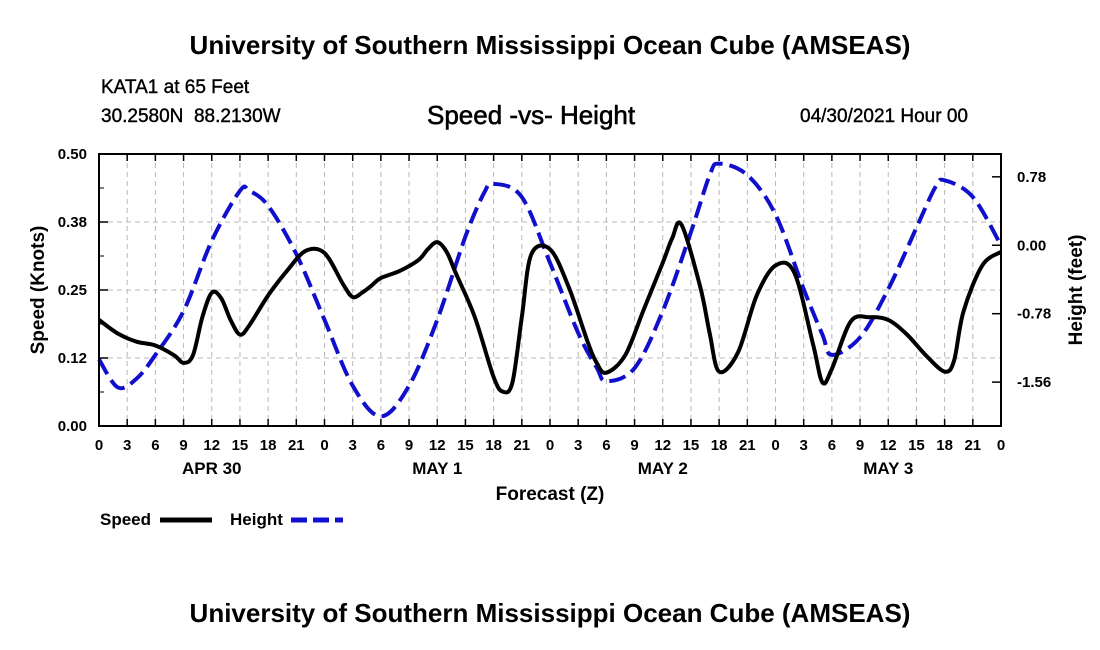 This screenshot has width=1100, height=650. Describe the element at coordinates (175, 87) in the screenshot. I see `station-name: KATA1 at 65 Feet` at that location.